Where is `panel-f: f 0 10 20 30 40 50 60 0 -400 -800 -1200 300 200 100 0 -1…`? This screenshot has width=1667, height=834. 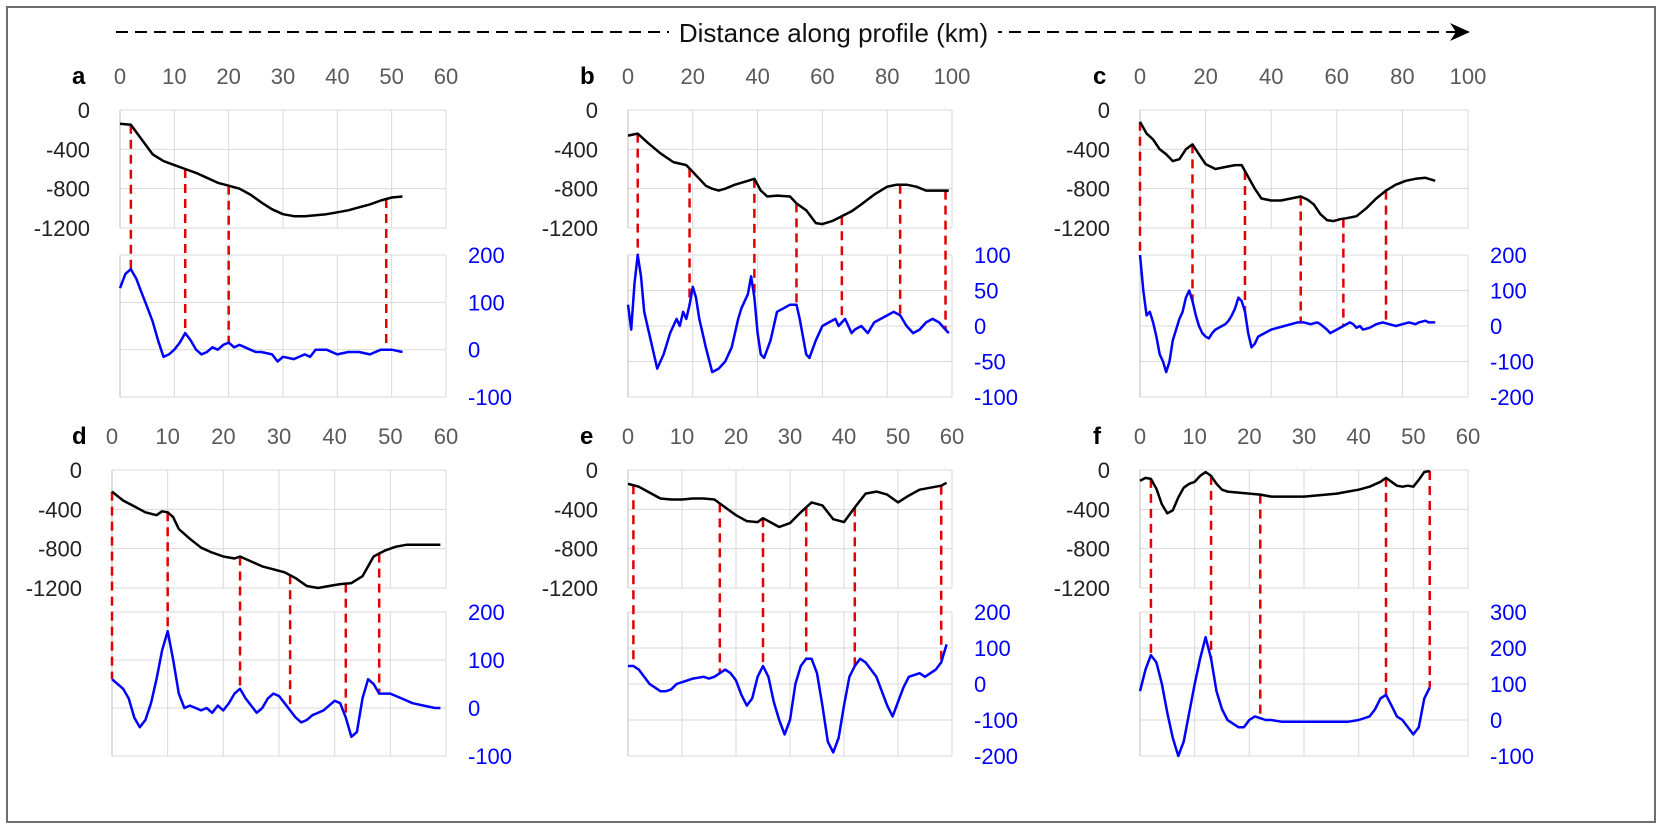
panel-f: f 0 10 20 30 40 50 60 0 -400 -800 -1200 300 200 100 0 -1… is located at coordinates (1294, 596).